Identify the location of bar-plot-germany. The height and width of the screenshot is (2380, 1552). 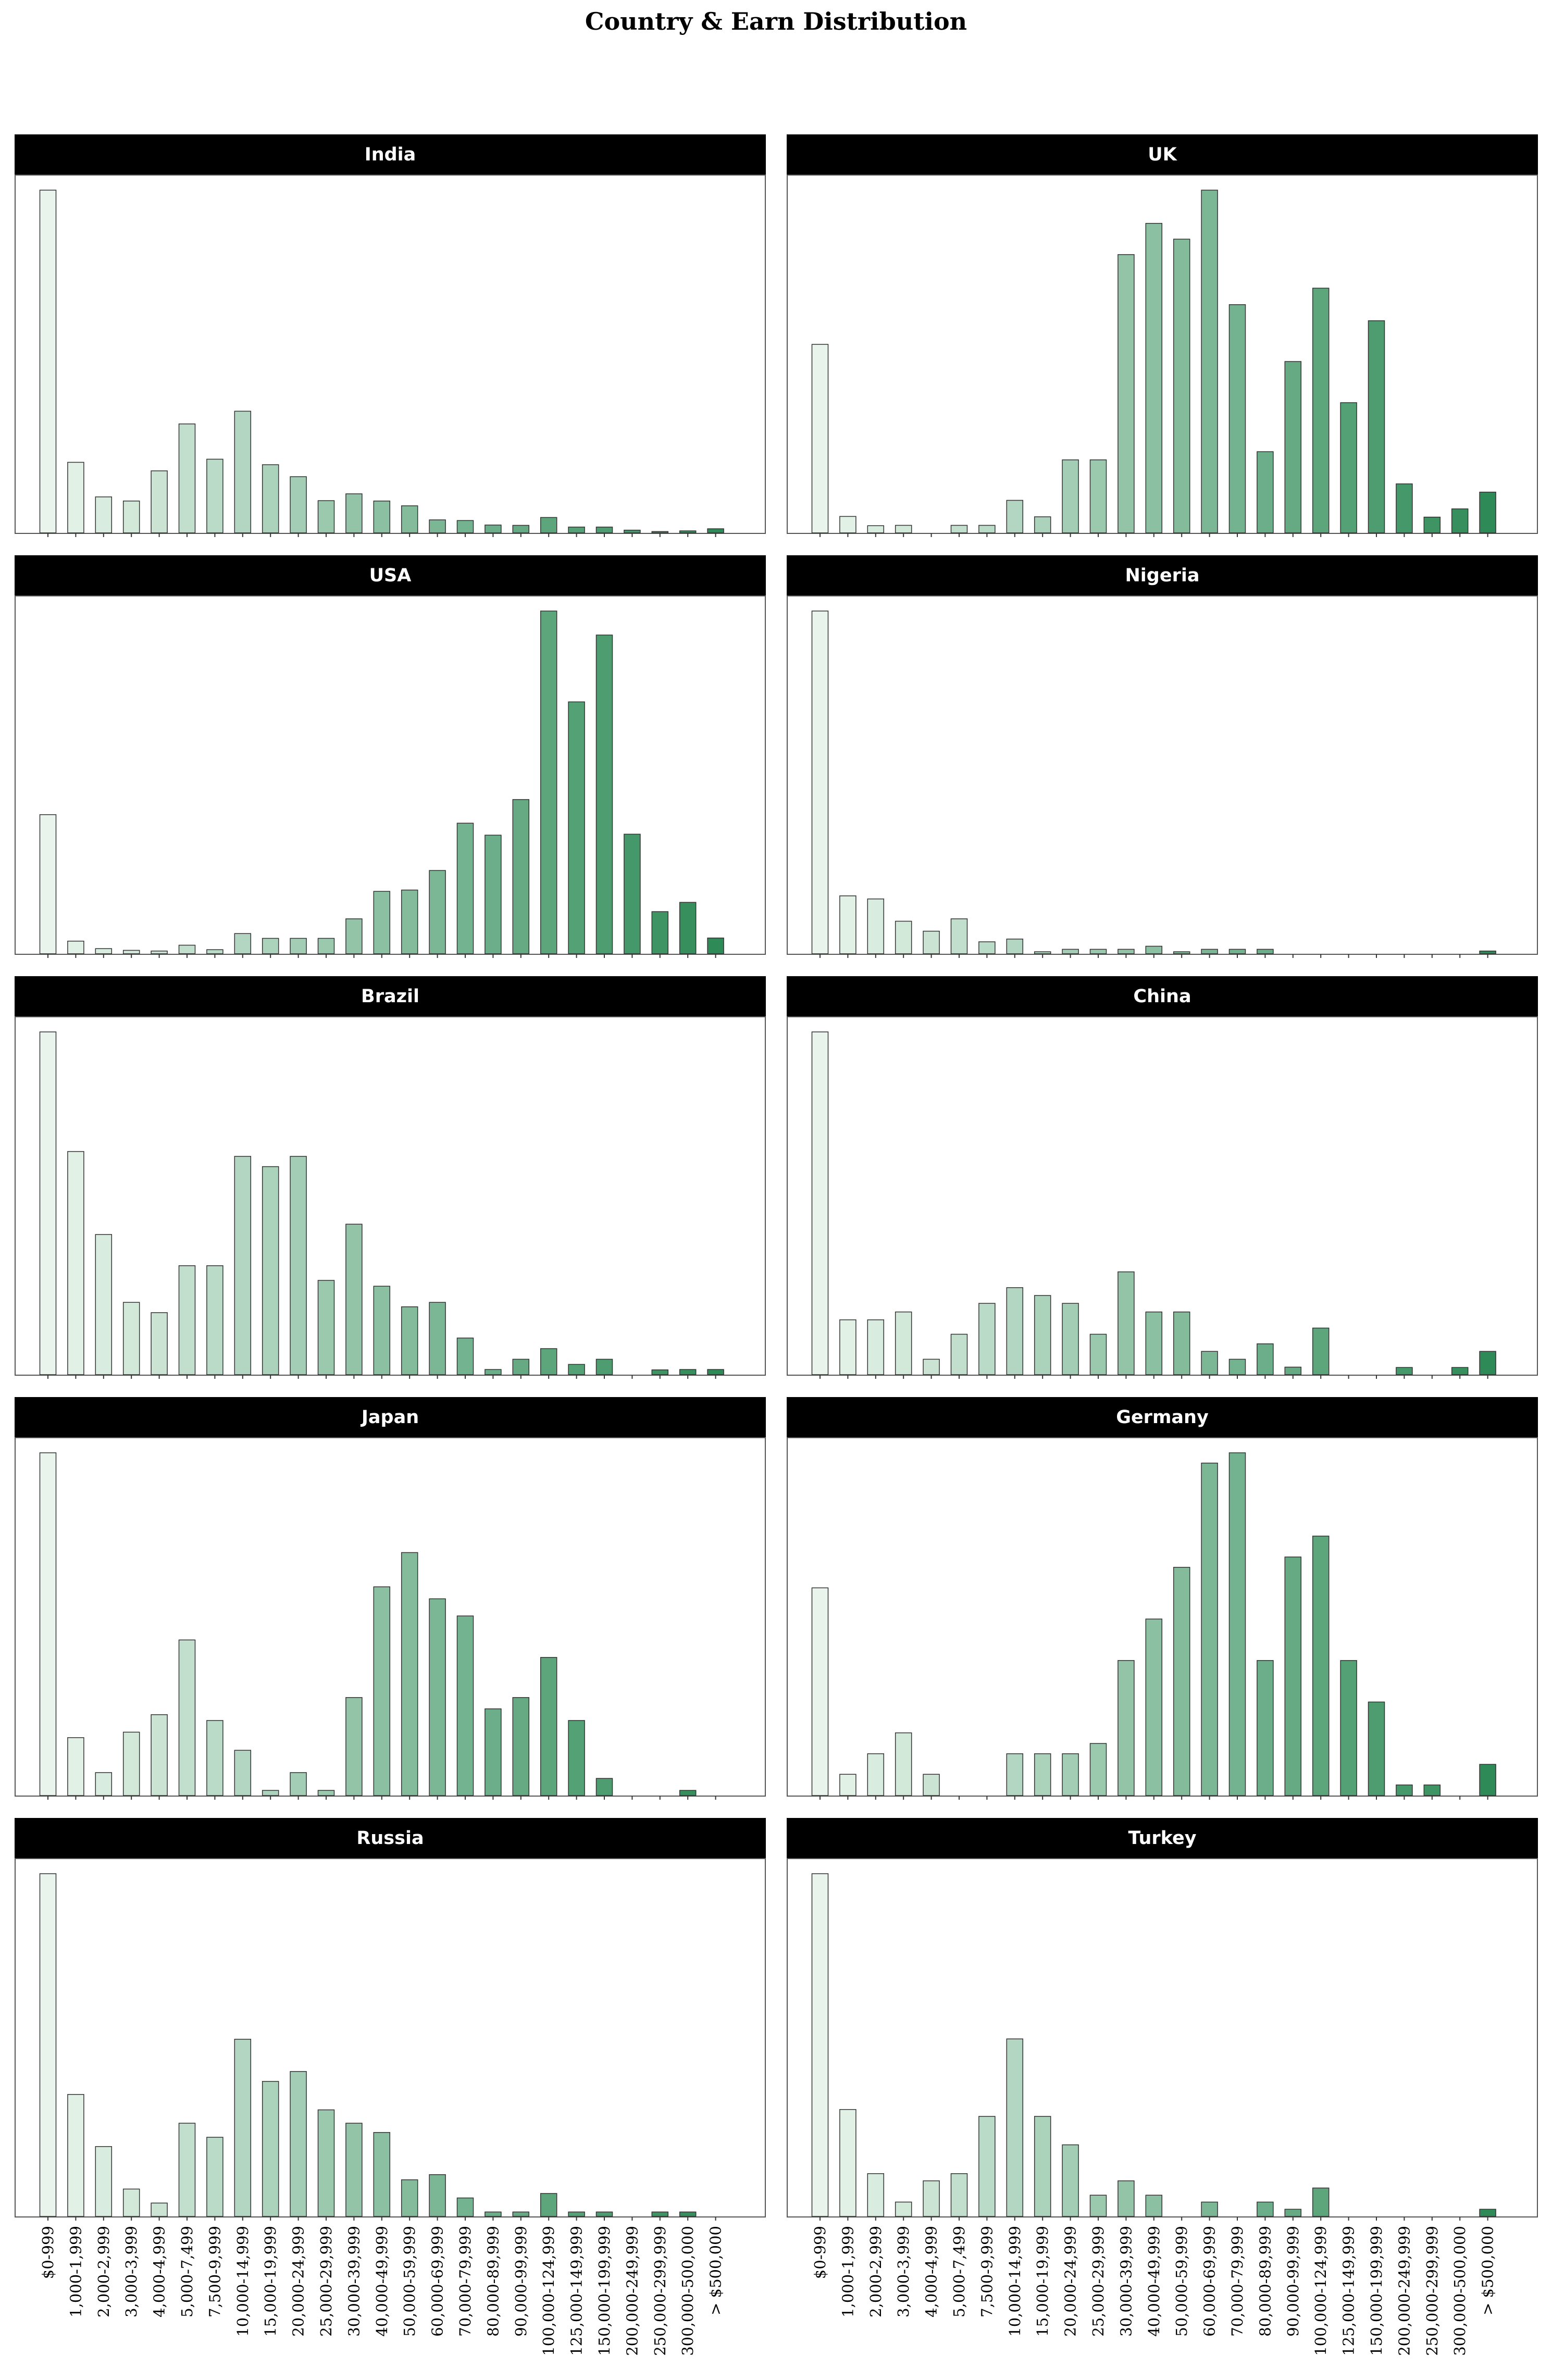
(1162, 1618).